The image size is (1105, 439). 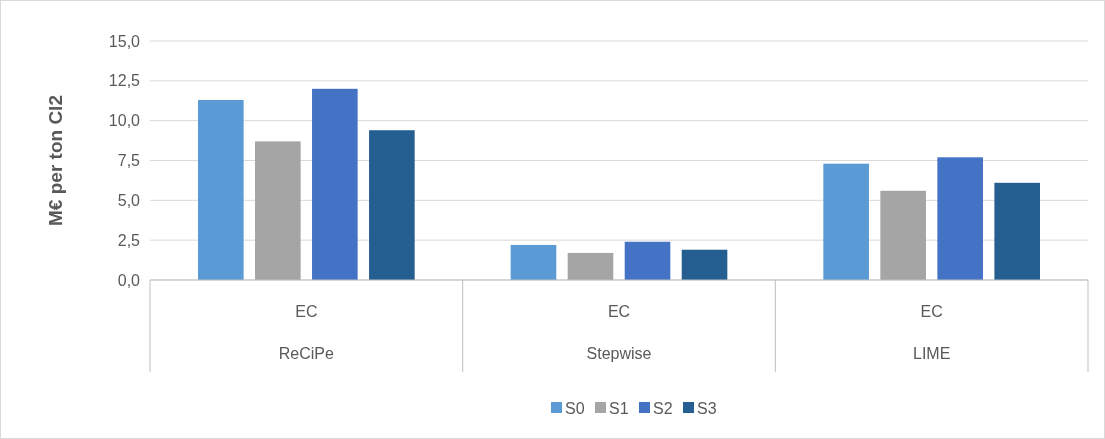 What do you see at coordinates (129, 240) in the screenshot?
I see `y-tick-label: 2,5` at bounding box center [129, 240].